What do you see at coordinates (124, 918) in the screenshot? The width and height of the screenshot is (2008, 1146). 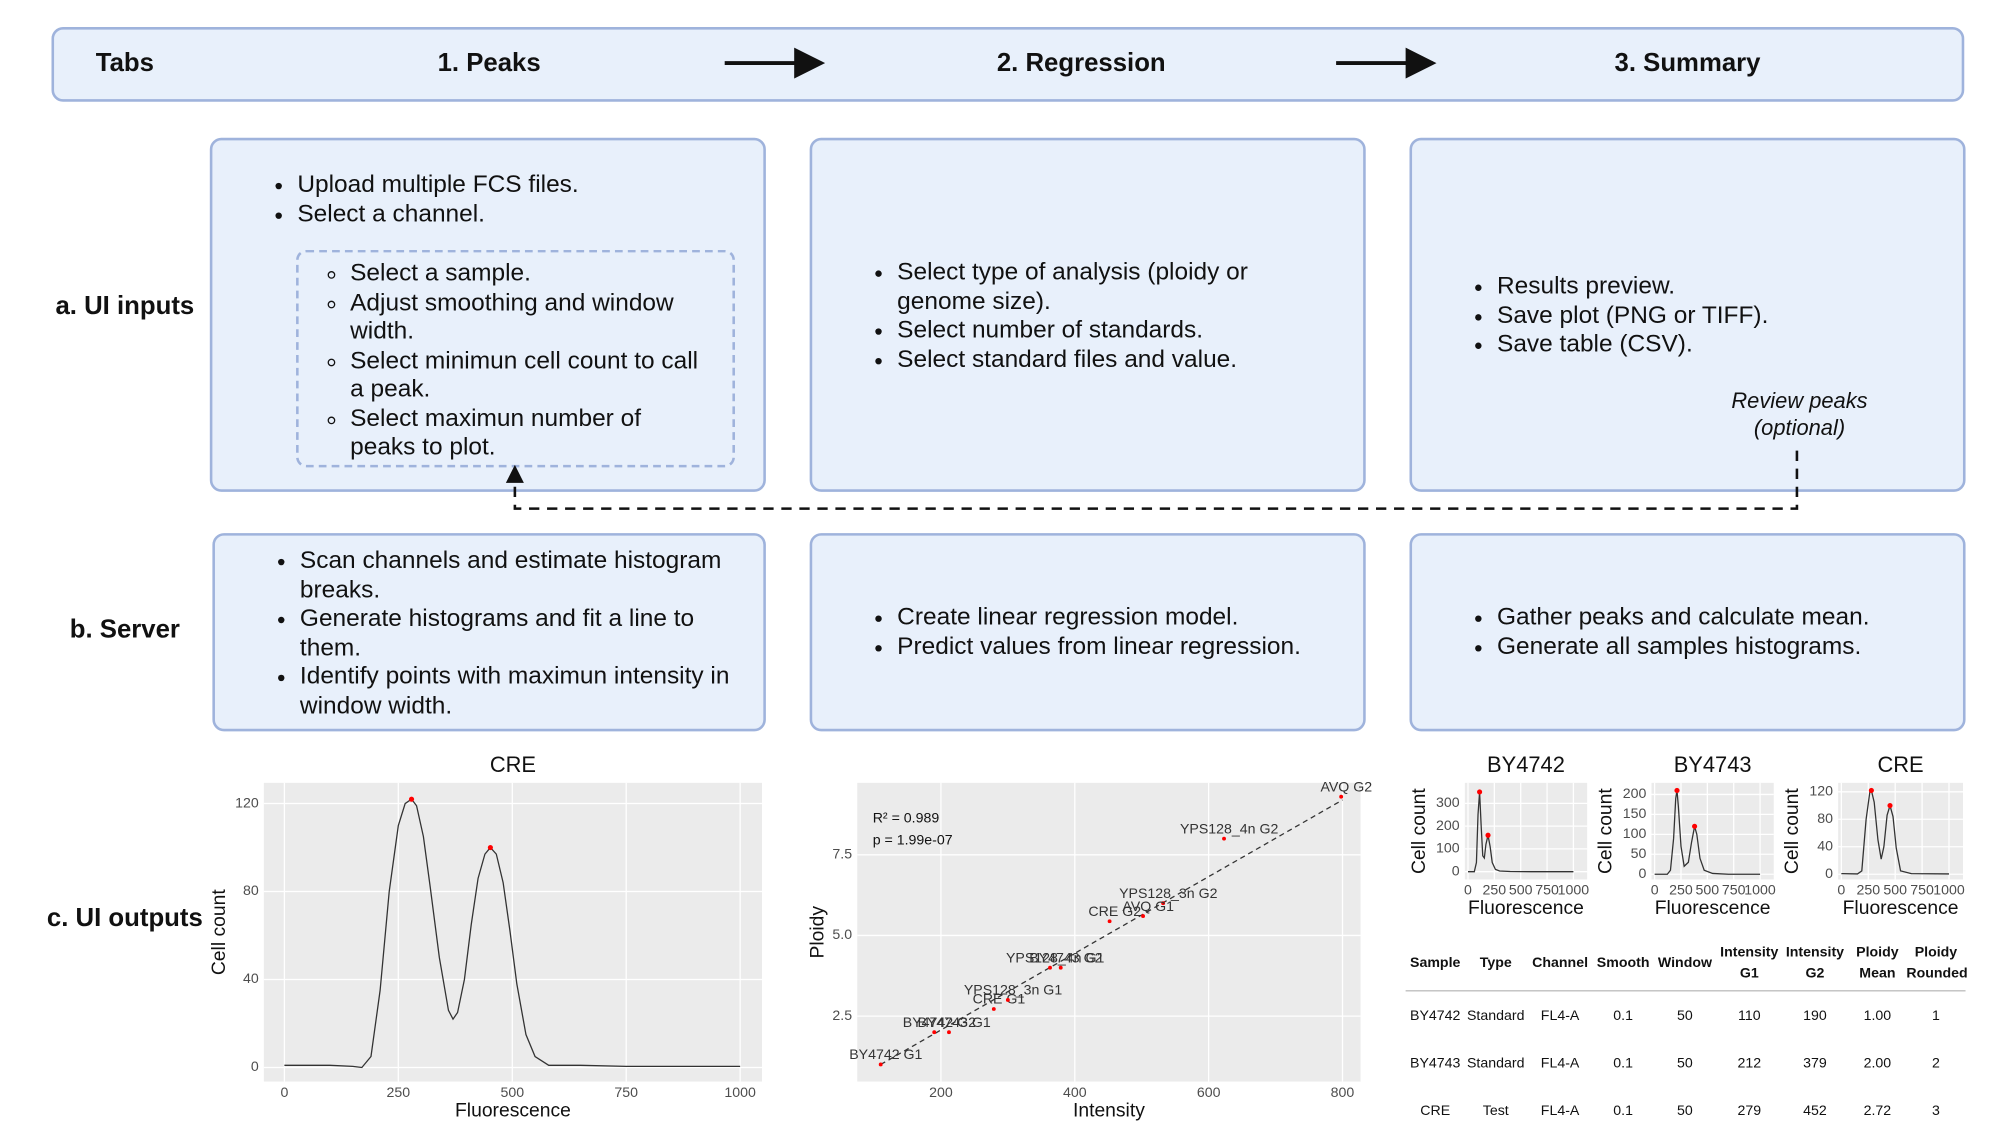 I see `row-label: c. UI outputs` at bounding box center [124, 918].